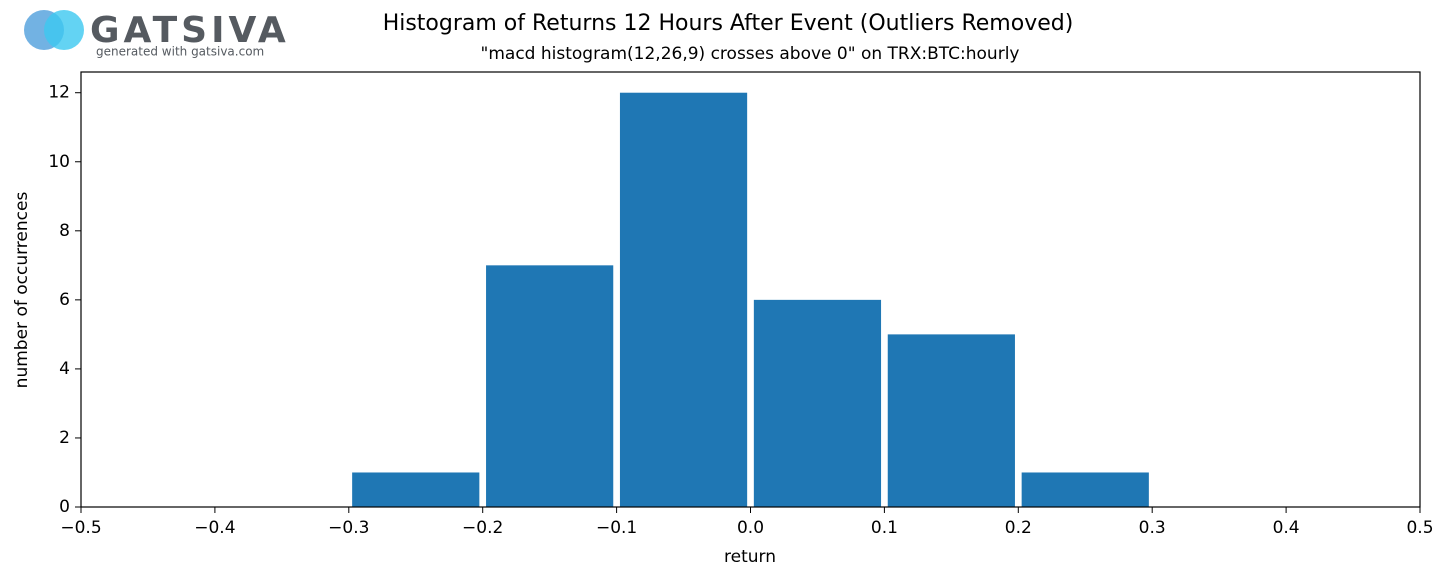 This screenshot has height=581, width=1450. Describe the element at coordinates (64, 438) in the screenshot. I see `y-tick-label: 2` at that location.